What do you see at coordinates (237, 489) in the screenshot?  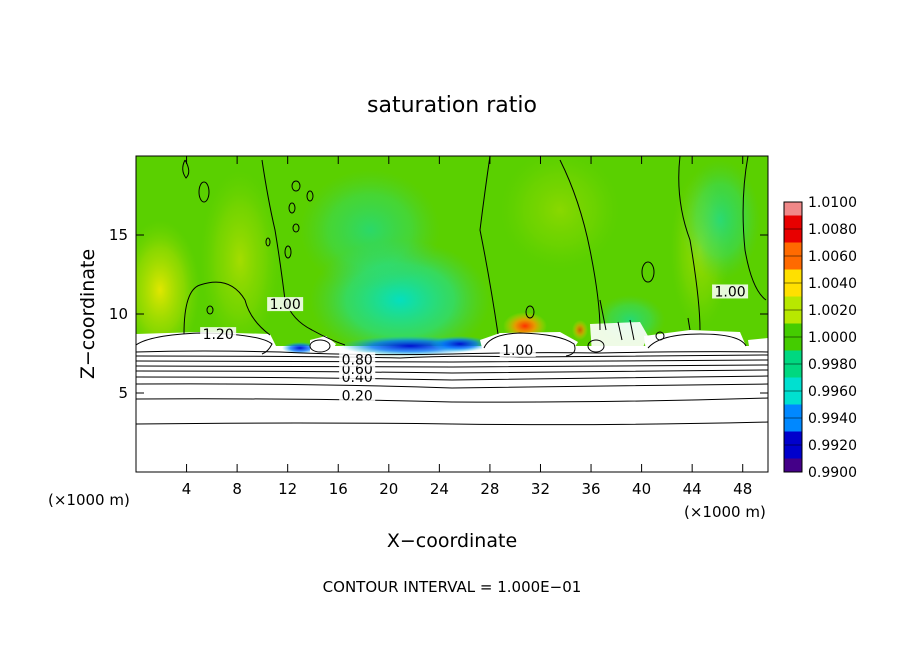 I see `x-tick-label: 8` at bounding box center [237, 489].